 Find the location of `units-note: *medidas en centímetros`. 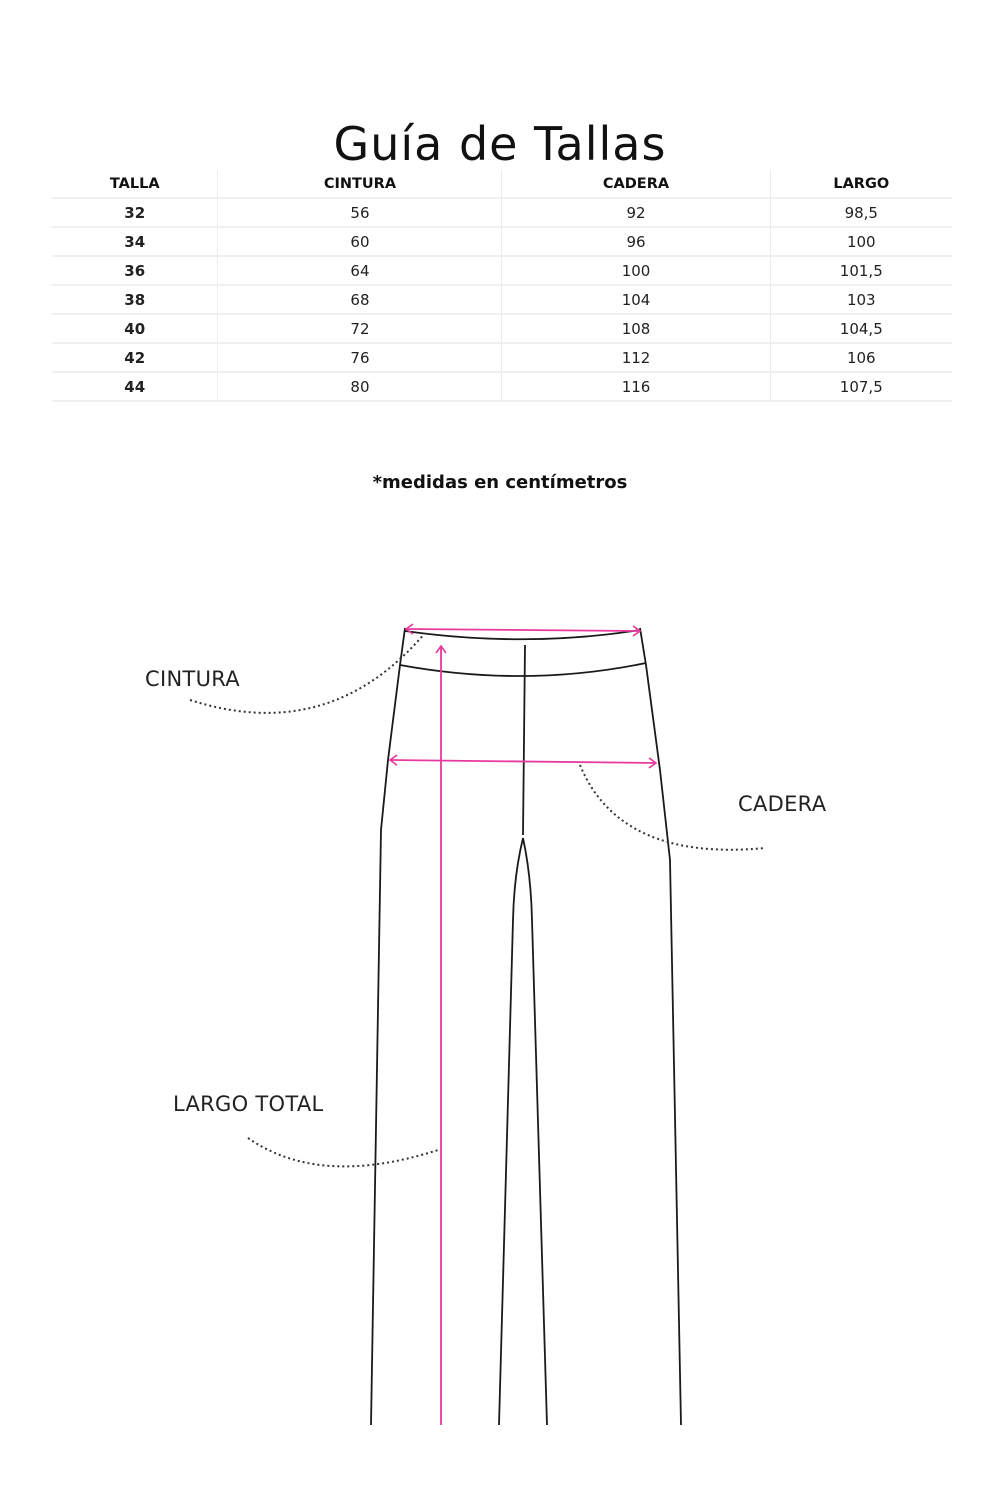

units-note: *medidas en centímetros is located at coordinates (500, 482).